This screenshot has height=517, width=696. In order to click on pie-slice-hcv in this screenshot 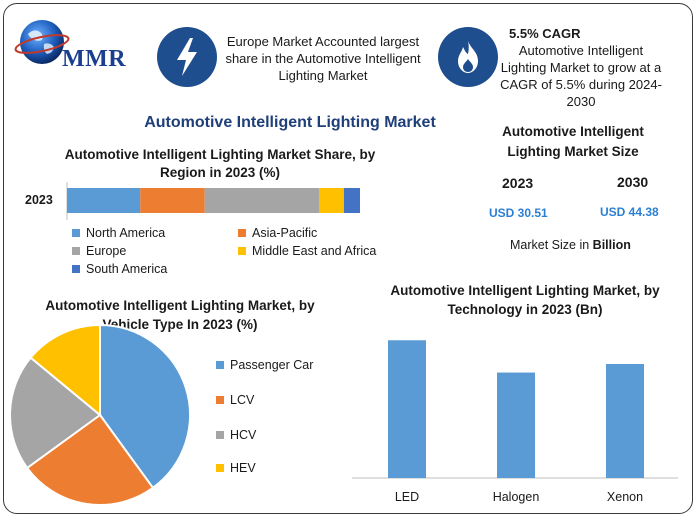, I will do `click(55, 413)`.